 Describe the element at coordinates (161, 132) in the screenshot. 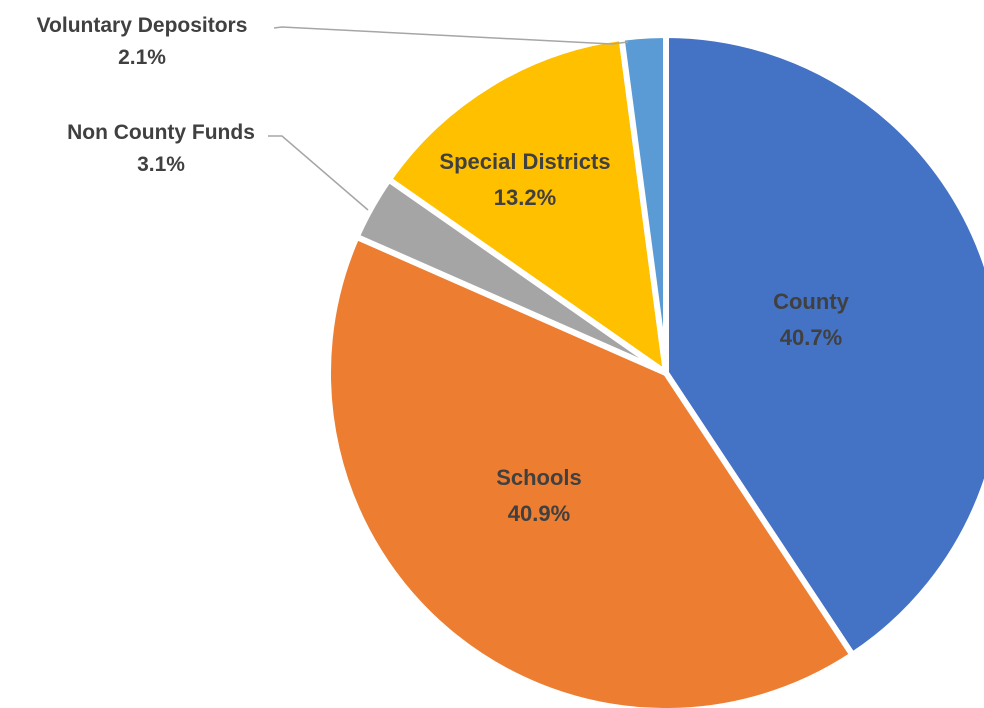

I see `slice-name-non-county-funds: Non County Funds` at that location.